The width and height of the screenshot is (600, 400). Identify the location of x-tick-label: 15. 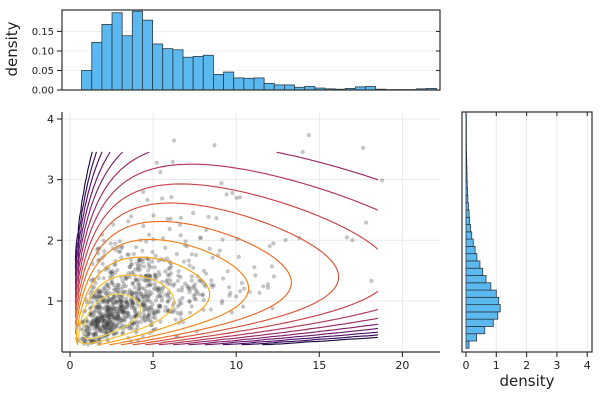
(319, 365).